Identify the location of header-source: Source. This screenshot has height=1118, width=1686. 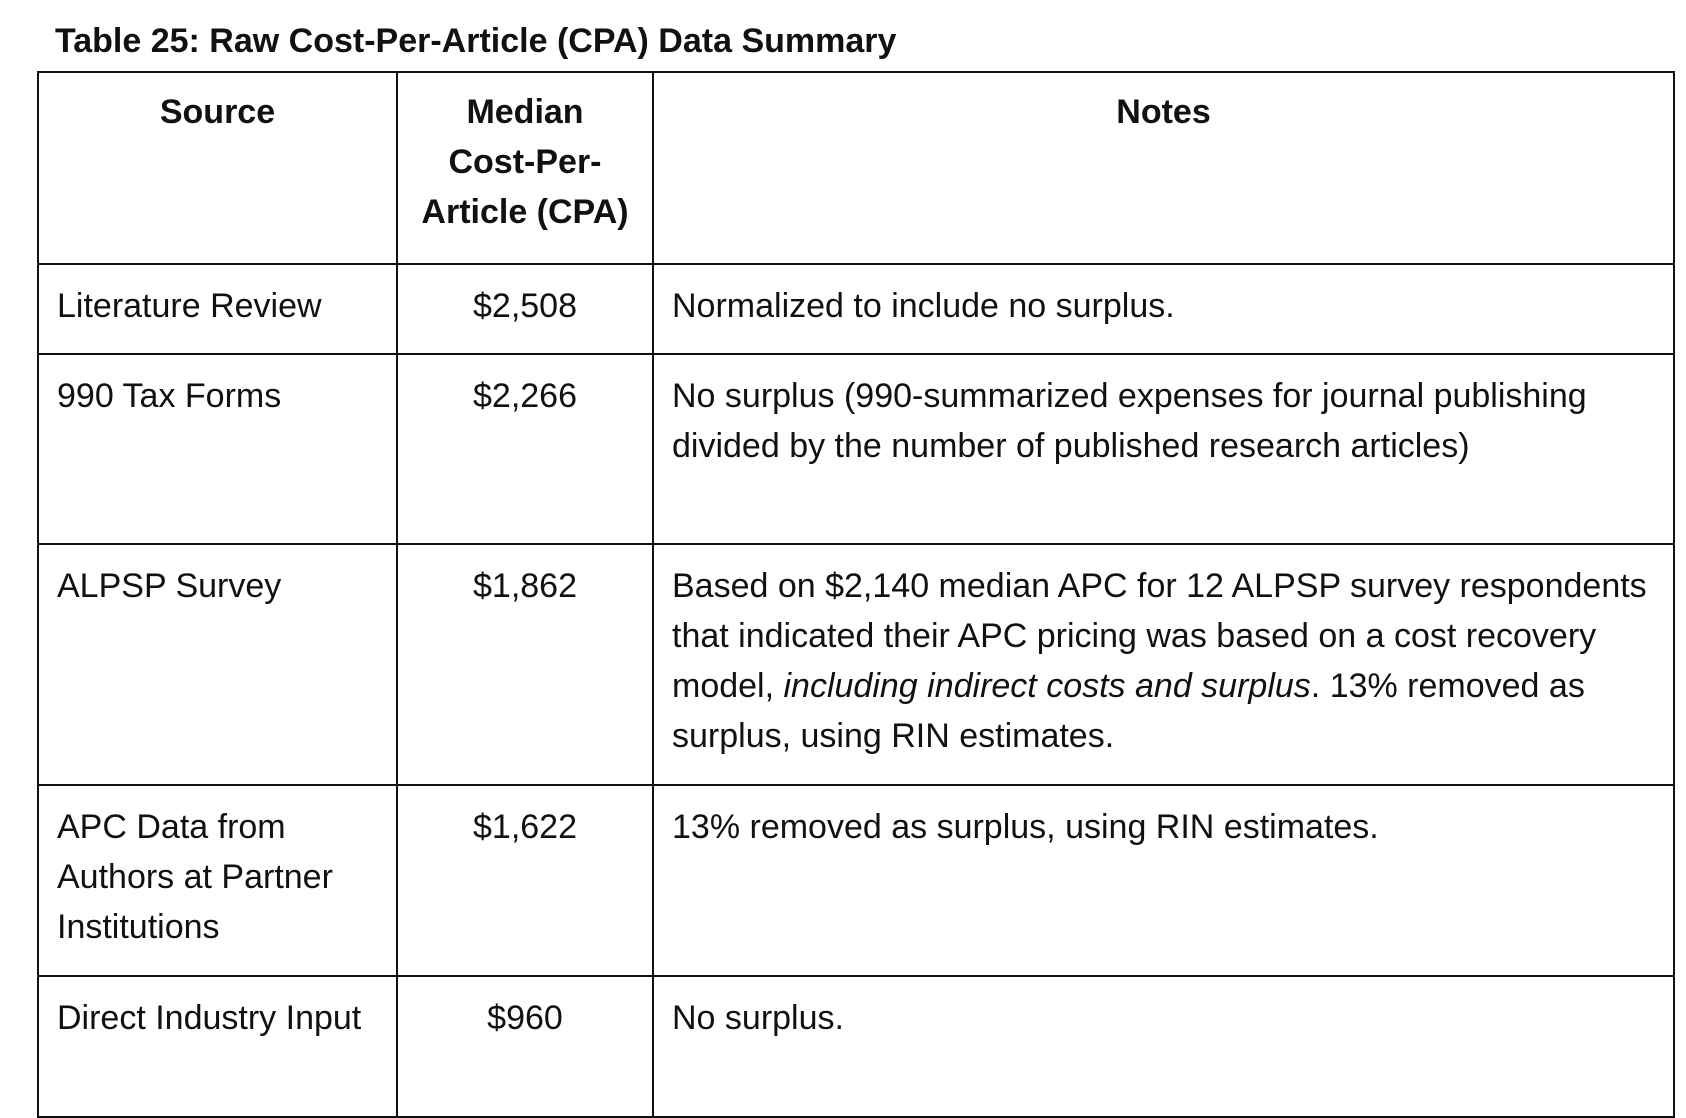
(217, 168).